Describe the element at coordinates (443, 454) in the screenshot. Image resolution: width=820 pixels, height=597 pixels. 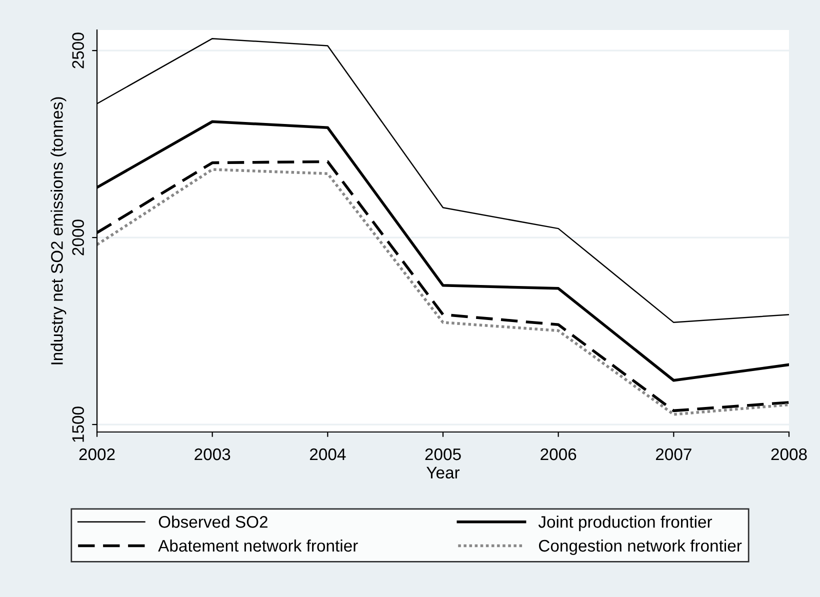
I see `x-tick-label: 2005` at that location.